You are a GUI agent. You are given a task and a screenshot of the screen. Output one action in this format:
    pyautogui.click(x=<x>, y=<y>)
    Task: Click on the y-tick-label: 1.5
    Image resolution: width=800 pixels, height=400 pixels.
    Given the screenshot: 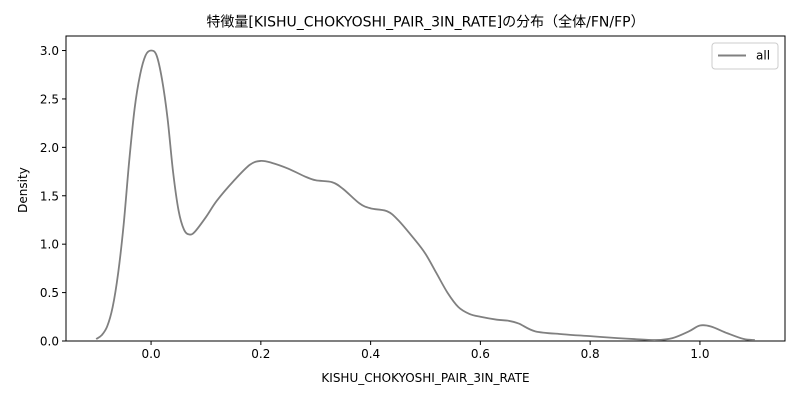 What is the action you would take?
    pyautogui.click(x=49, y=196)
    